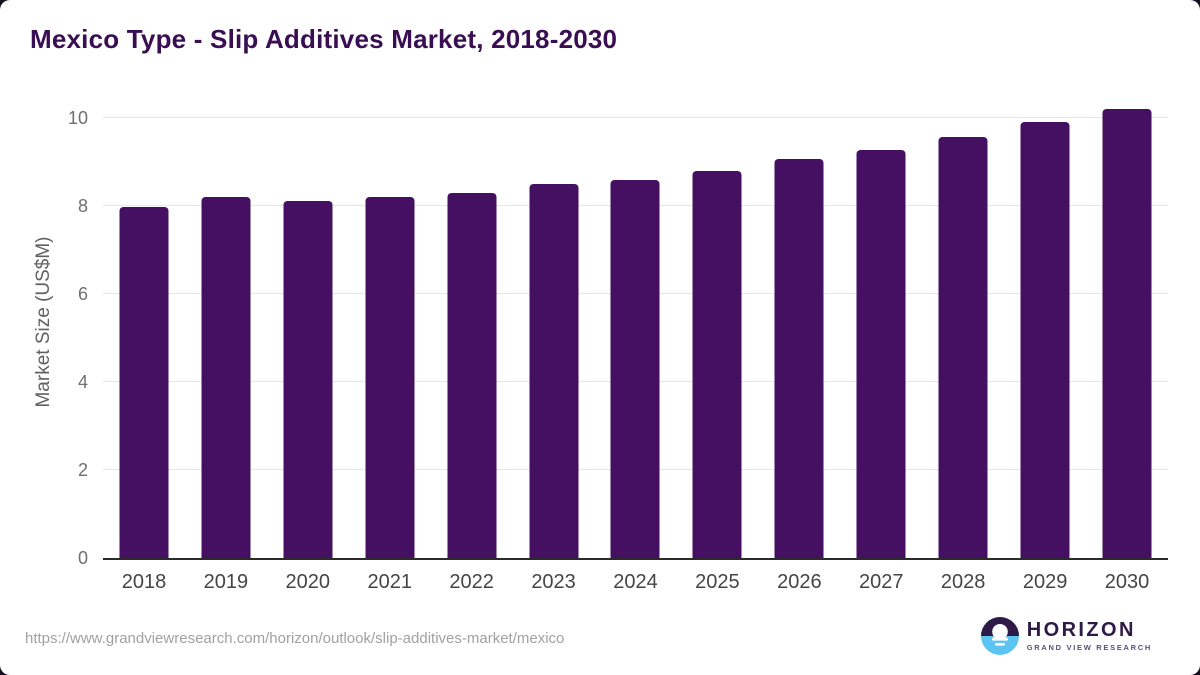  Describe the element at coordinates (635, 582) in the screenshot. I see `x-tick-label: 2024` at that location.